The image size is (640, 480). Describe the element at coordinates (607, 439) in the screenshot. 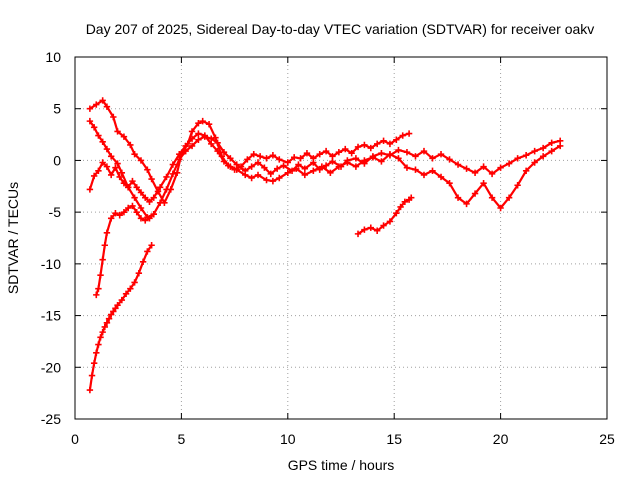

I see `x-tick-label: 25` at that location.